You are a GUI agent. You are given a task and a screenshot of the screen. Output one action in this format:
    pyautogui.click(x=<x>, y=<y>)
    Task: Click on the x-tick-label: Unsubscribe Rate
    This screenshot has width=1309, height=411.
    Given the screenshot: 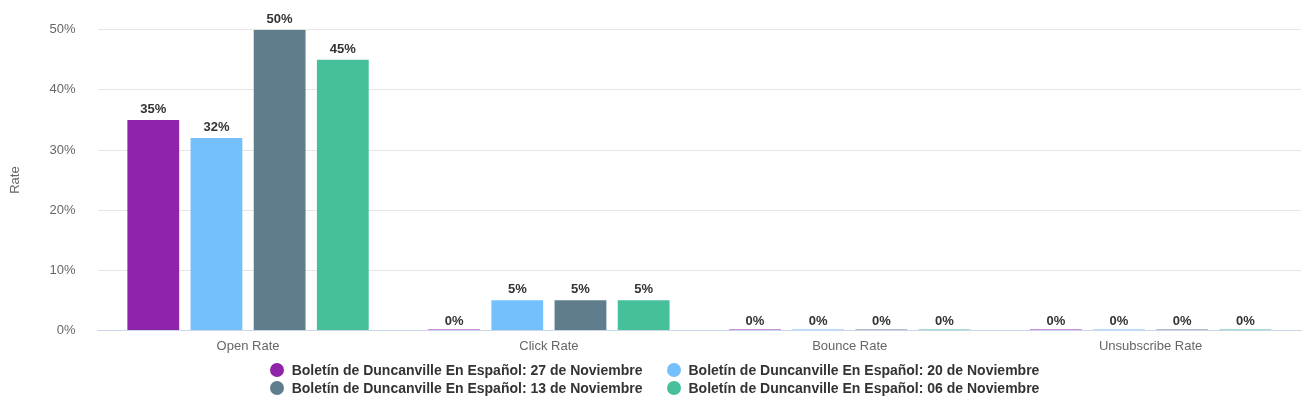 What is the action you would take?
    pyautogui.click(x=1150, y=345)
    